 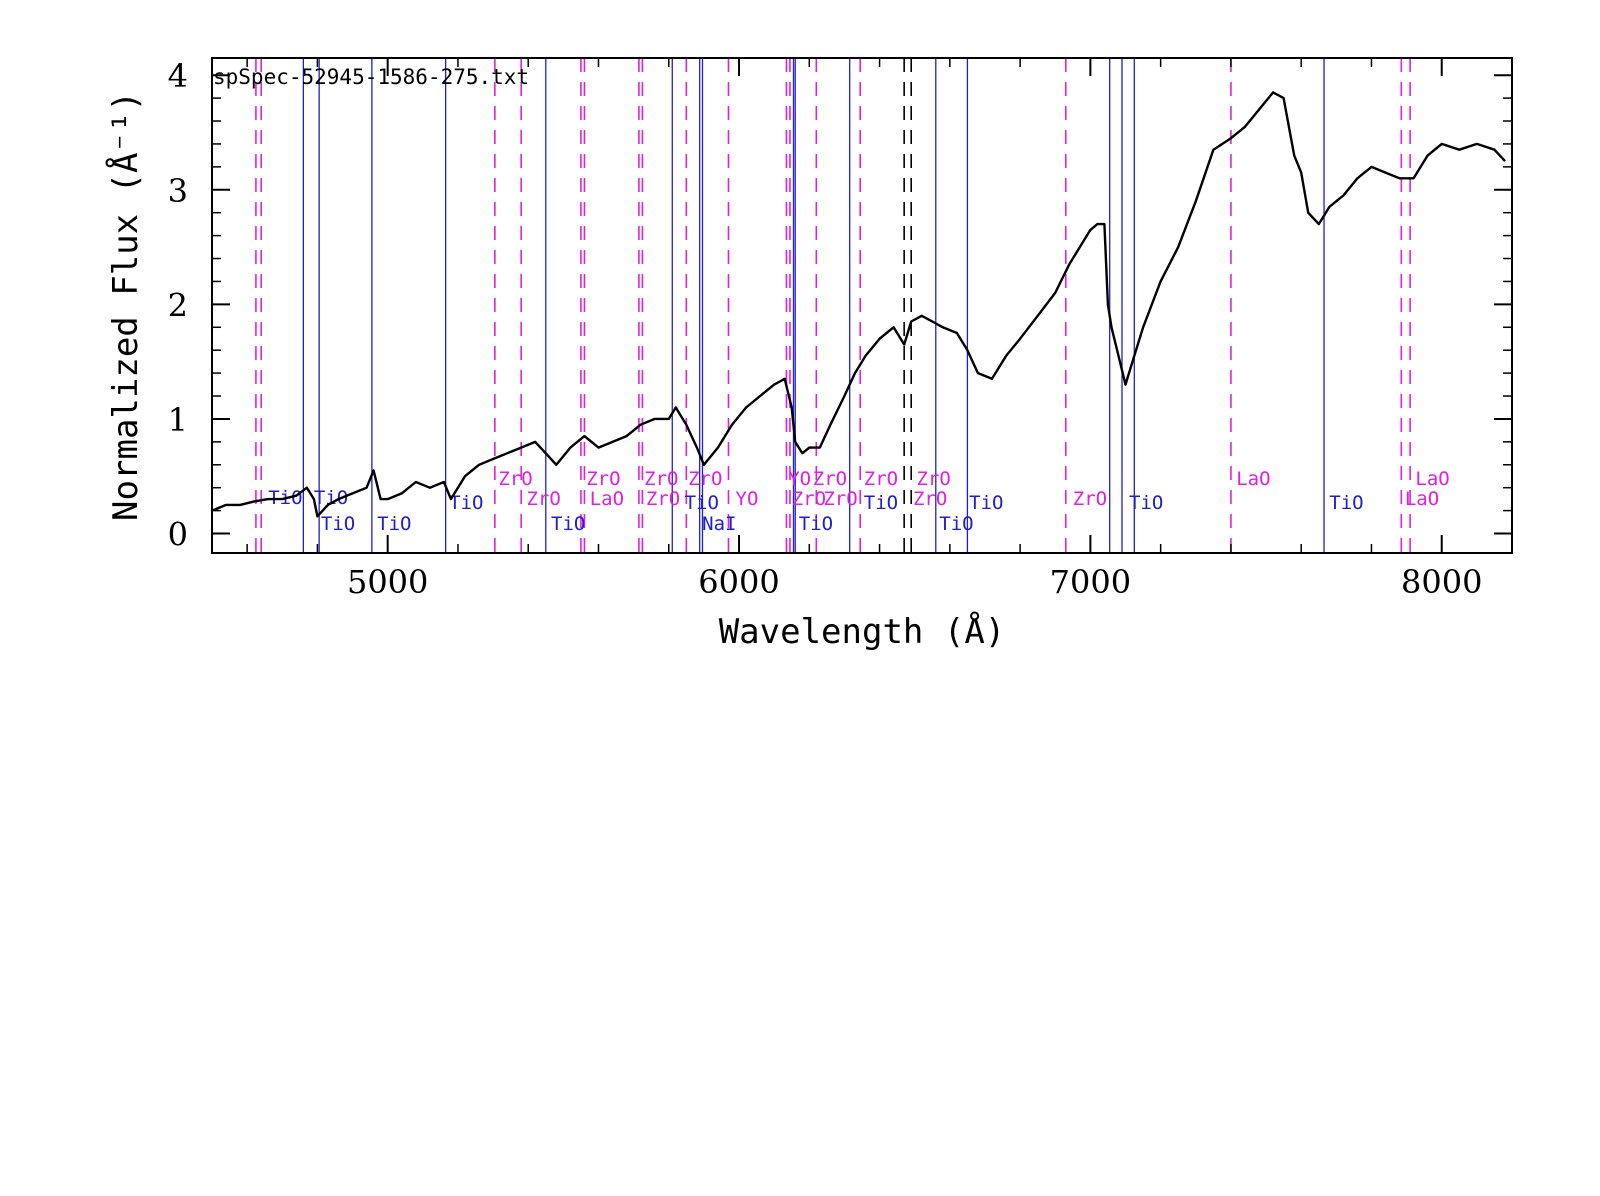 I want to click on y-tick-label: 0, so click(x=178, y=535).